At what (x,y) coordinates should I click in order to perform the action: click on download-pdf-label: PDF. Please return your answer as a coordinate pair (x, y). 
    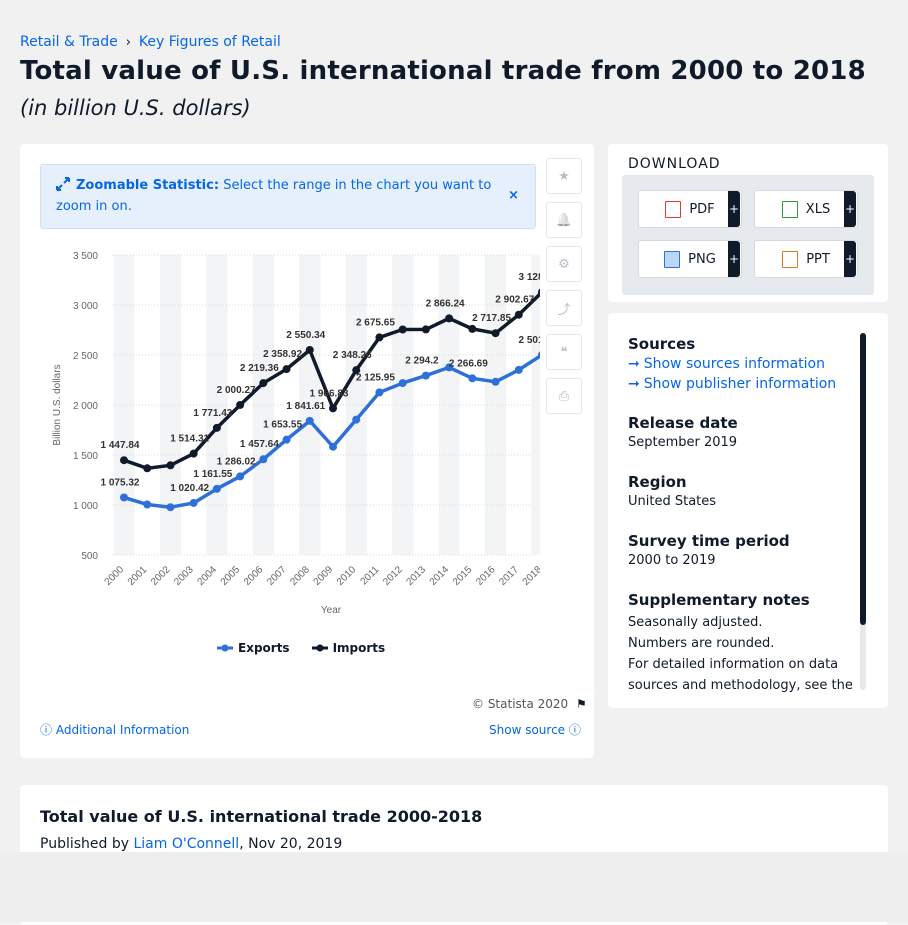
    Looking at the image, I should click on (702, 209).